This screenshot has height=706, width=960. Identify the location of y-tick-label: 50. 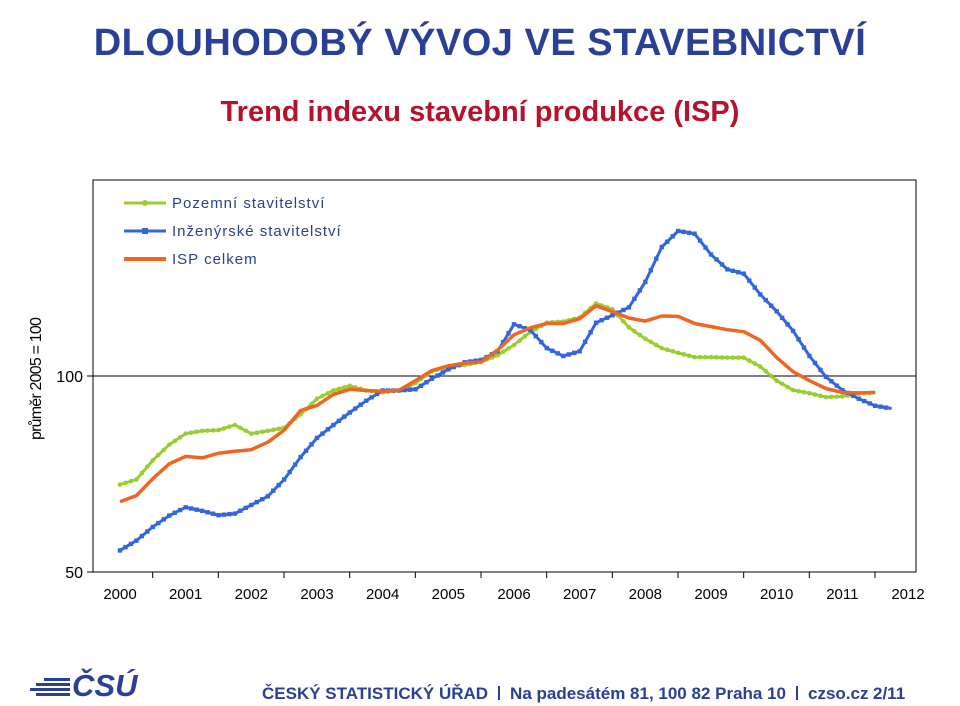
(74, 573).